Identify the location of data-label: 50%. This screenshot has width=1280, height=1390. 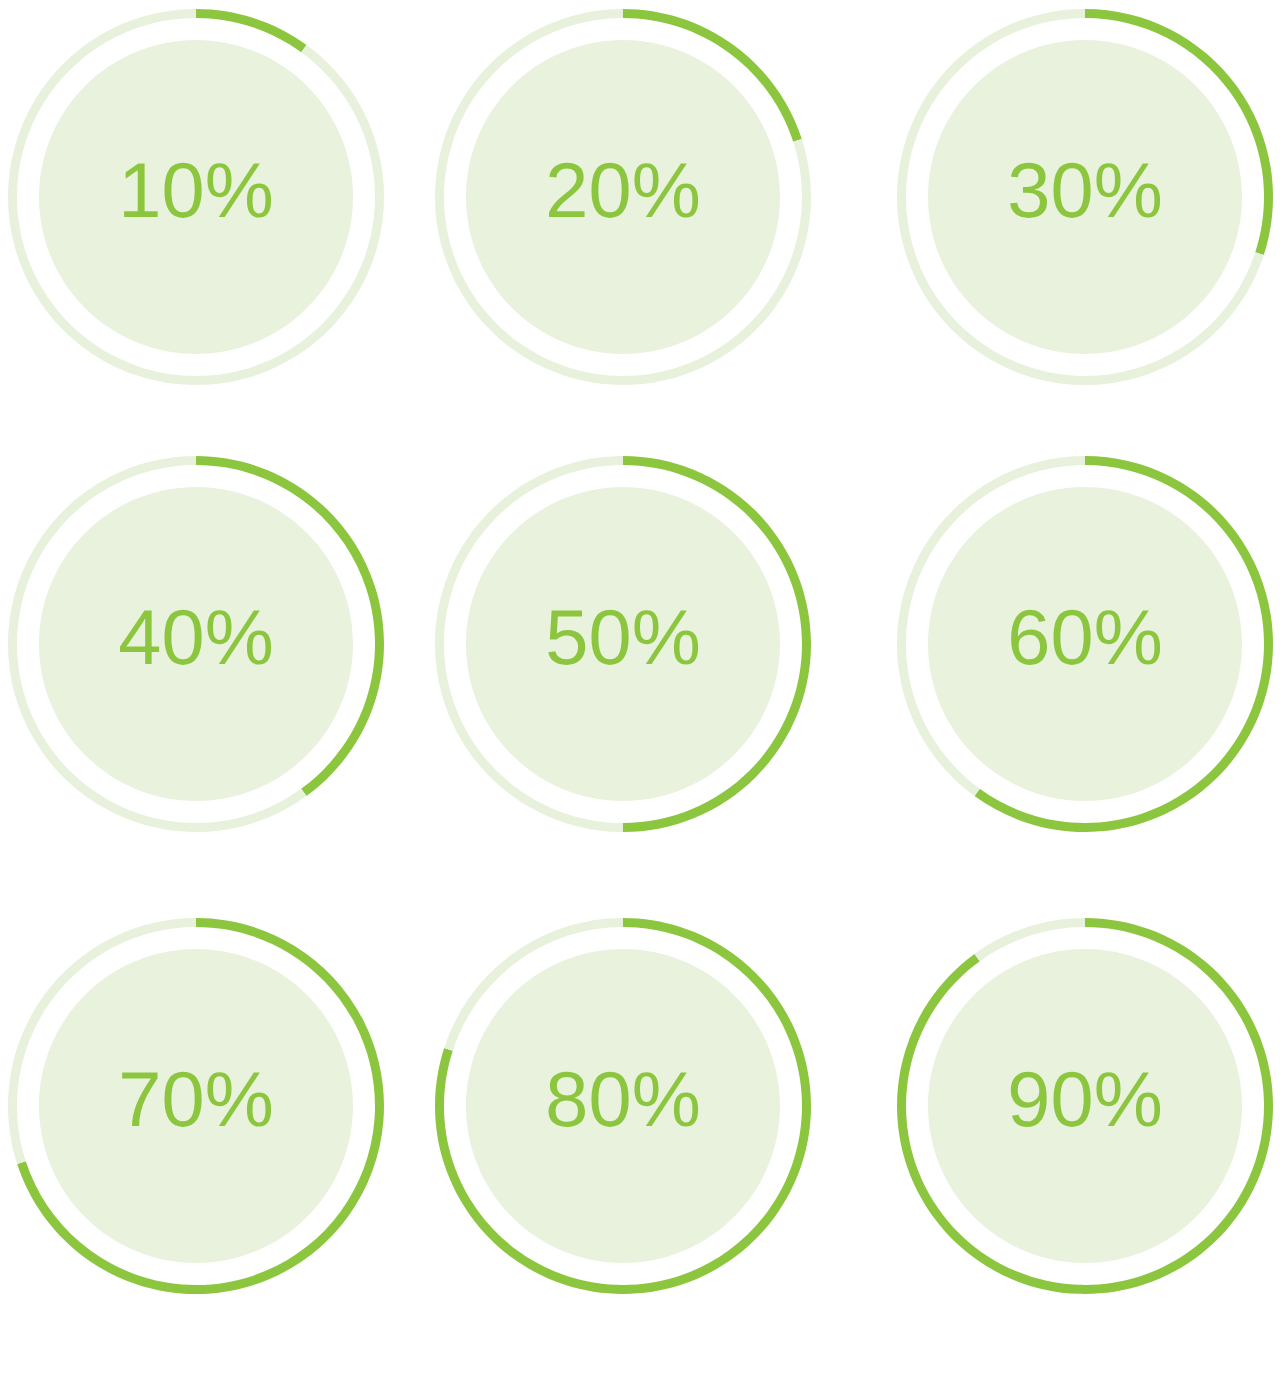
(623, 637).